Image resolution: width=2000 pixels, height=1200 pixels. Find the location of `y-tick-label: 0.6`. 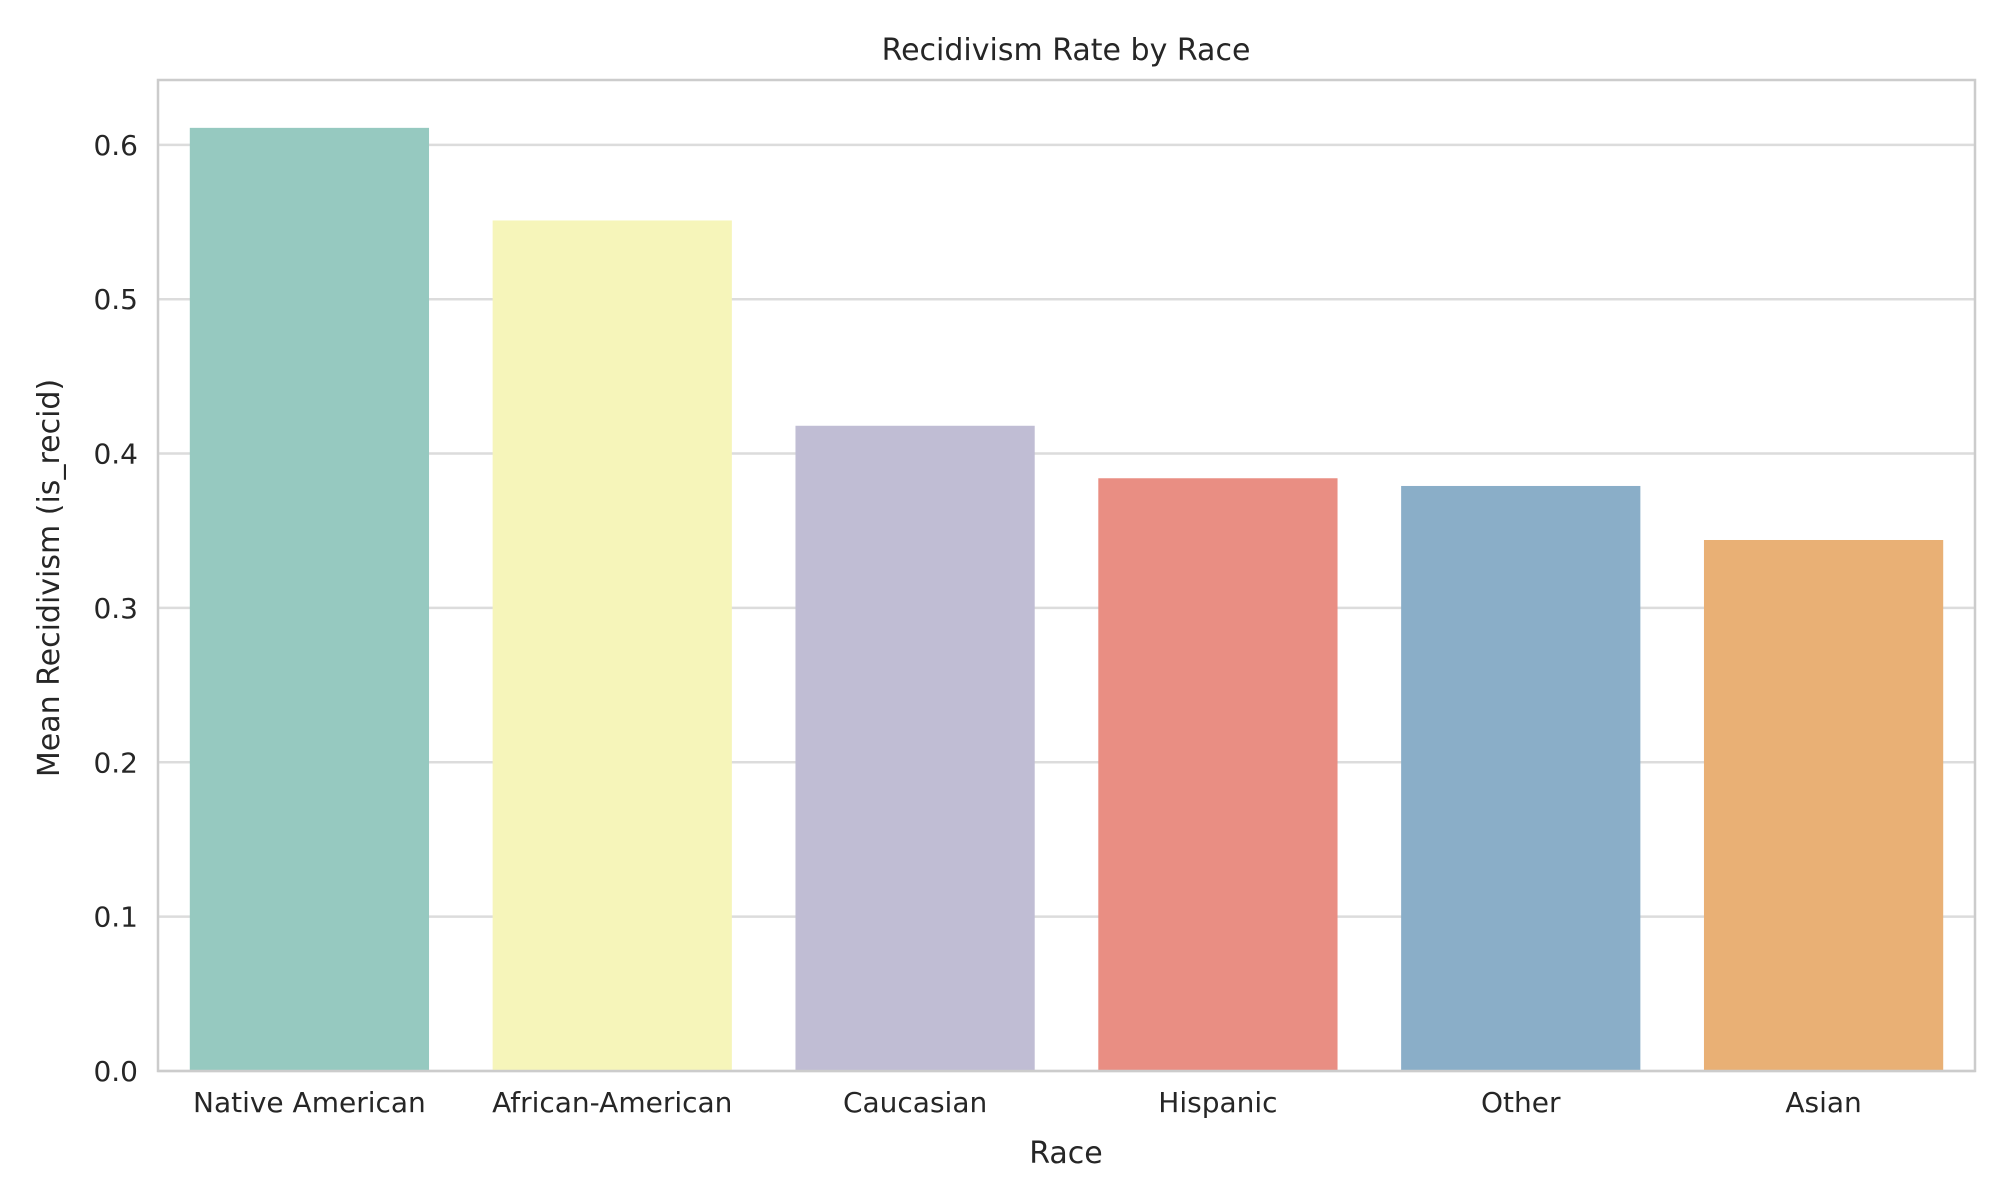

y-tick-label: 0.6 is located at coordinates (115, 145).